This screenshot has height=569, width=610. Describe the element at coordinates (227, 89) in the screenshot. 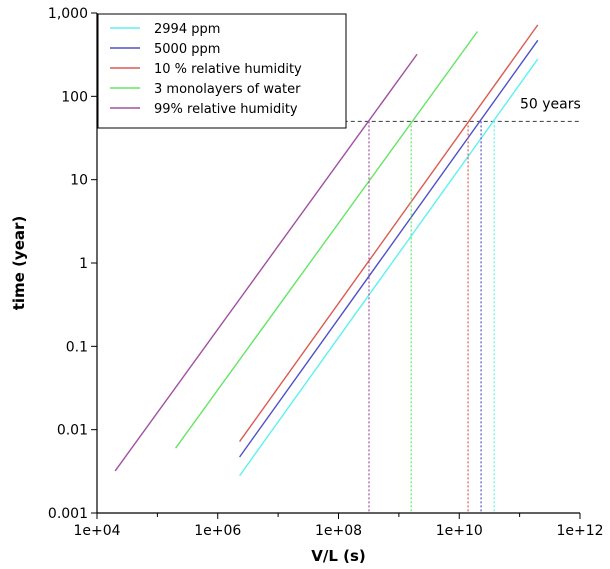

I see `legend-entry: 3 monolayers of water` at that location.